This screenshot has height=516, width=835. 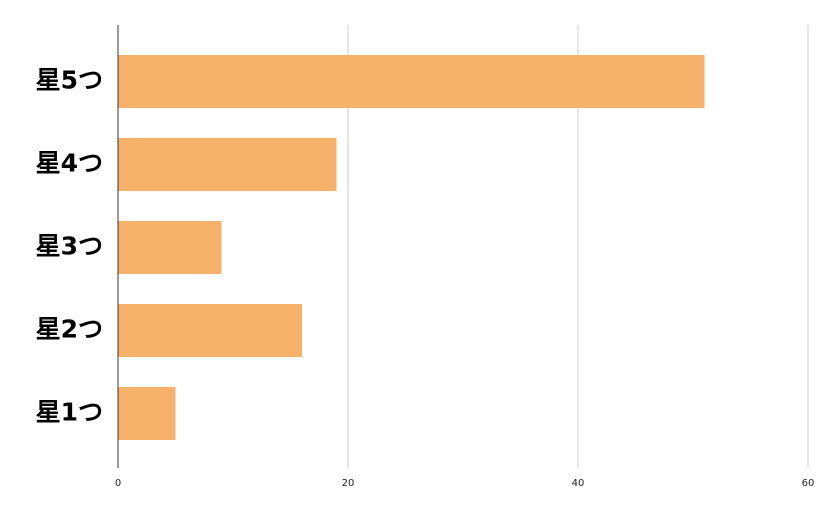 I want to click on x-tick-label: 0, so click(x=118, y=483).